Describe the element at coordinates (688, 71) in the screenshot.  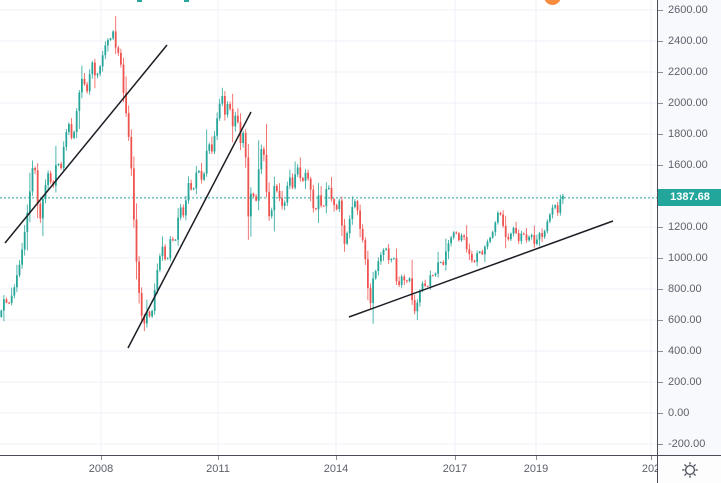
I see `price-axis-label: 2200.00` at that location.